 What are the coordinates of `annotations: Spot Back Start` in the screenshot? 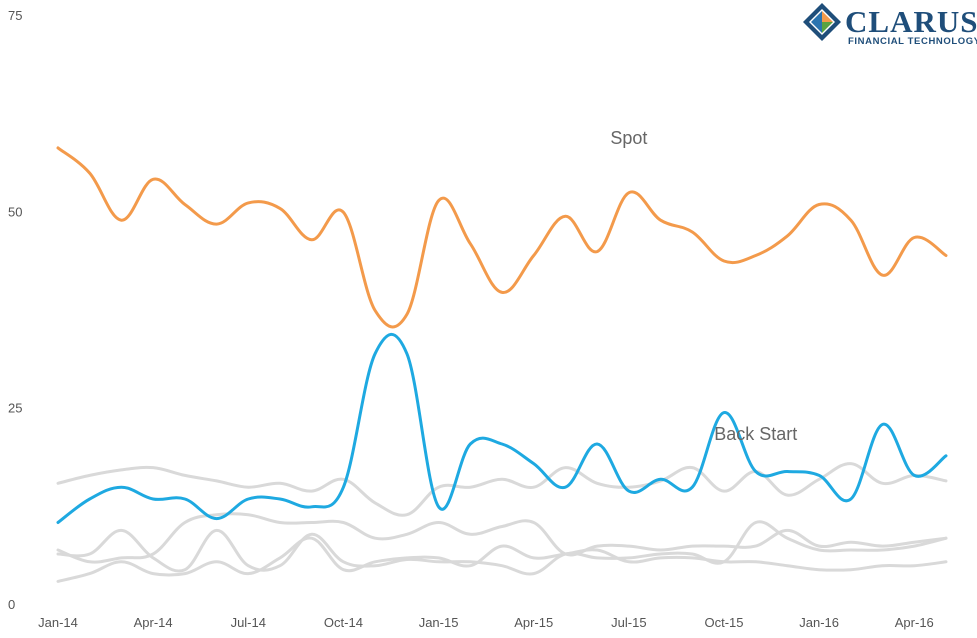 It's located at (703, 286).